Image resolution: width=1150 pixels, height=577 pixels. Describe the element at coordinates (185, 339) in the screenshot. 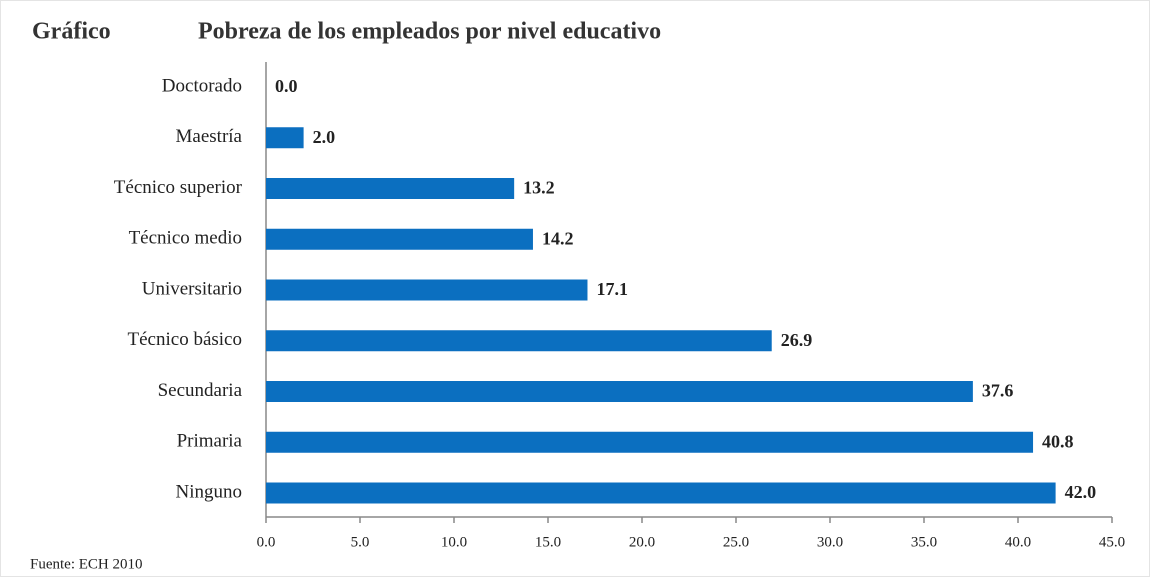

I see `y-tick-label: Técnico básico` at that location.